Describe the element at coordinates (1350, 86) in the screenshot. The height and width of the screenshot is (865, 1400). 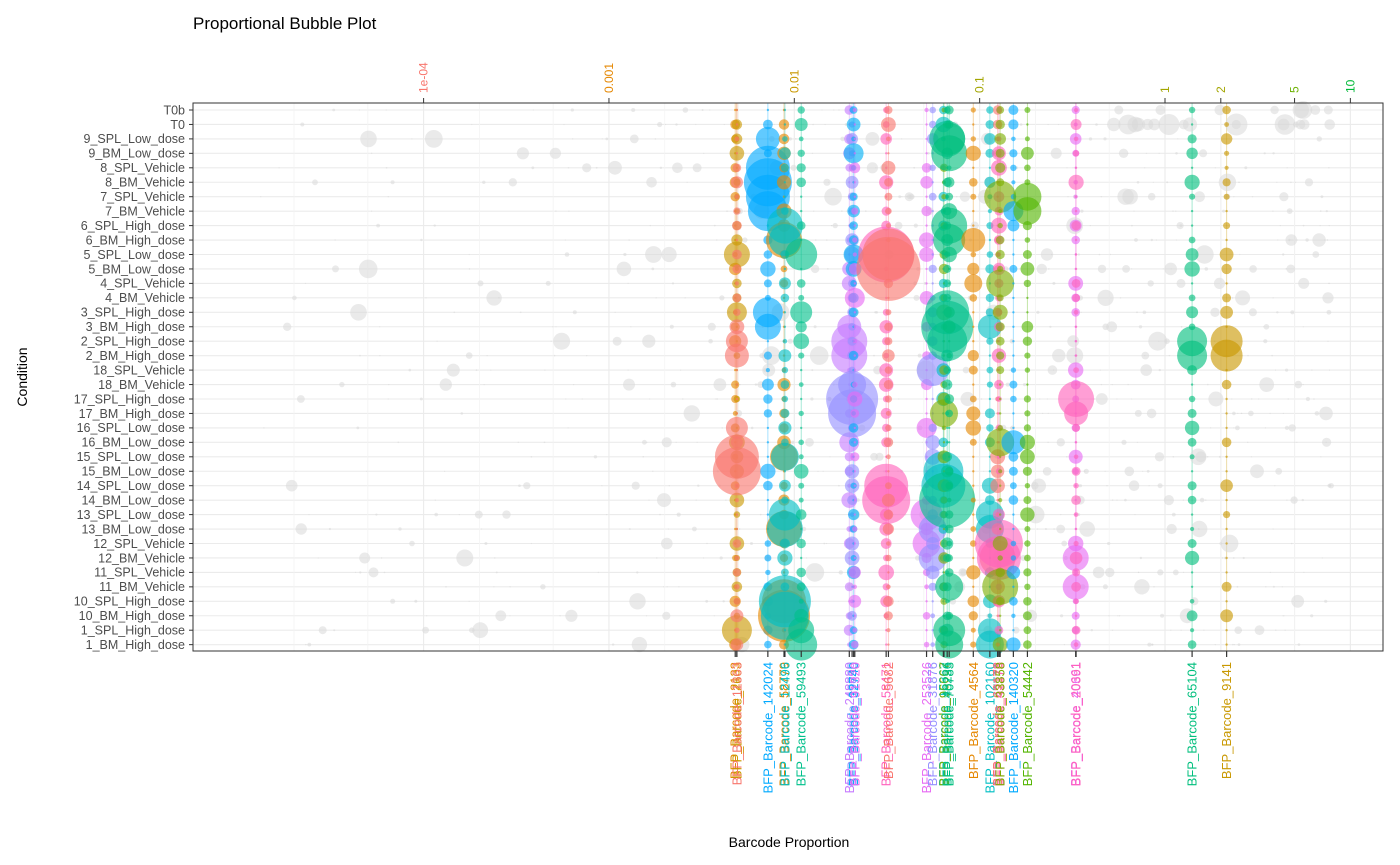
I see `top-tick-label: 10` at that location.